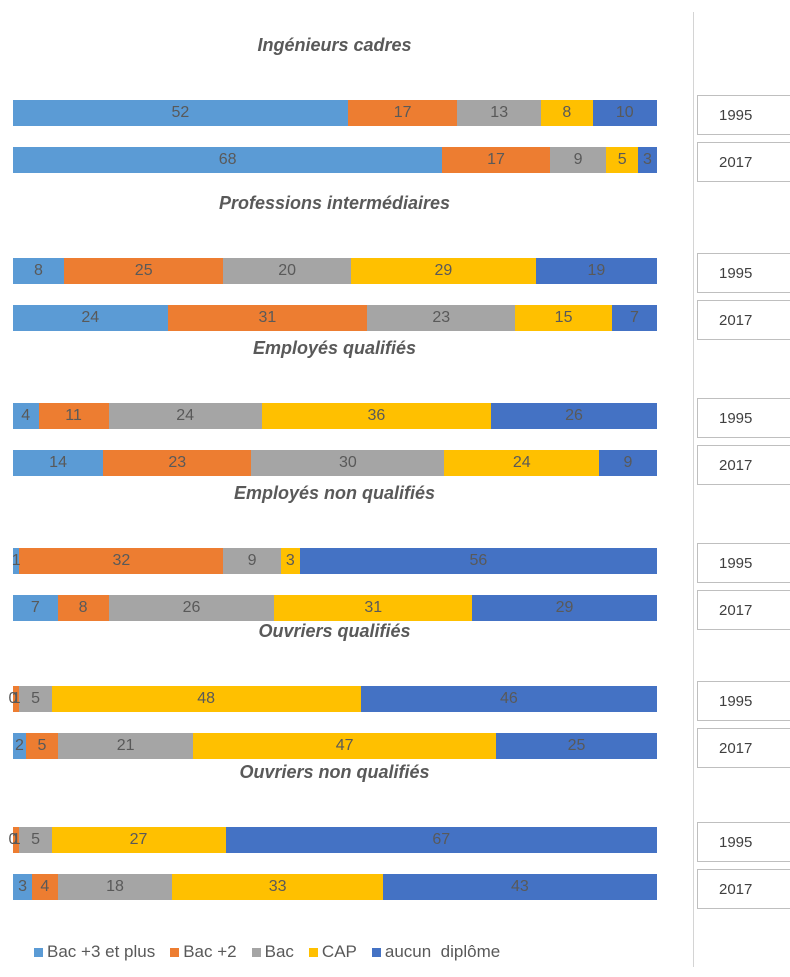 The width and height of the screenshot is (790, 977). I want to click on data-label: 13, so click(499, 112).